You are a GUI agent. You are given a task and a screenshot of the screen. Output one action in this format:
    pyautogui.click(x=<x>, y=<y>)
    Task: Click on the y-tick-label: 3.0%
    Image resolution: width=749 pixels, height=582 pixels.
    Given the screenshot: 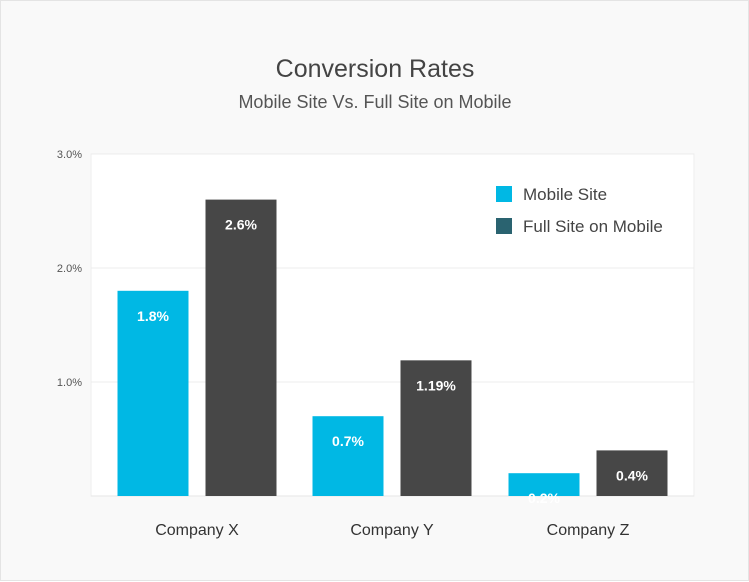 What is the action you would take?
    pyautogui.click(x=69, y=155)
    